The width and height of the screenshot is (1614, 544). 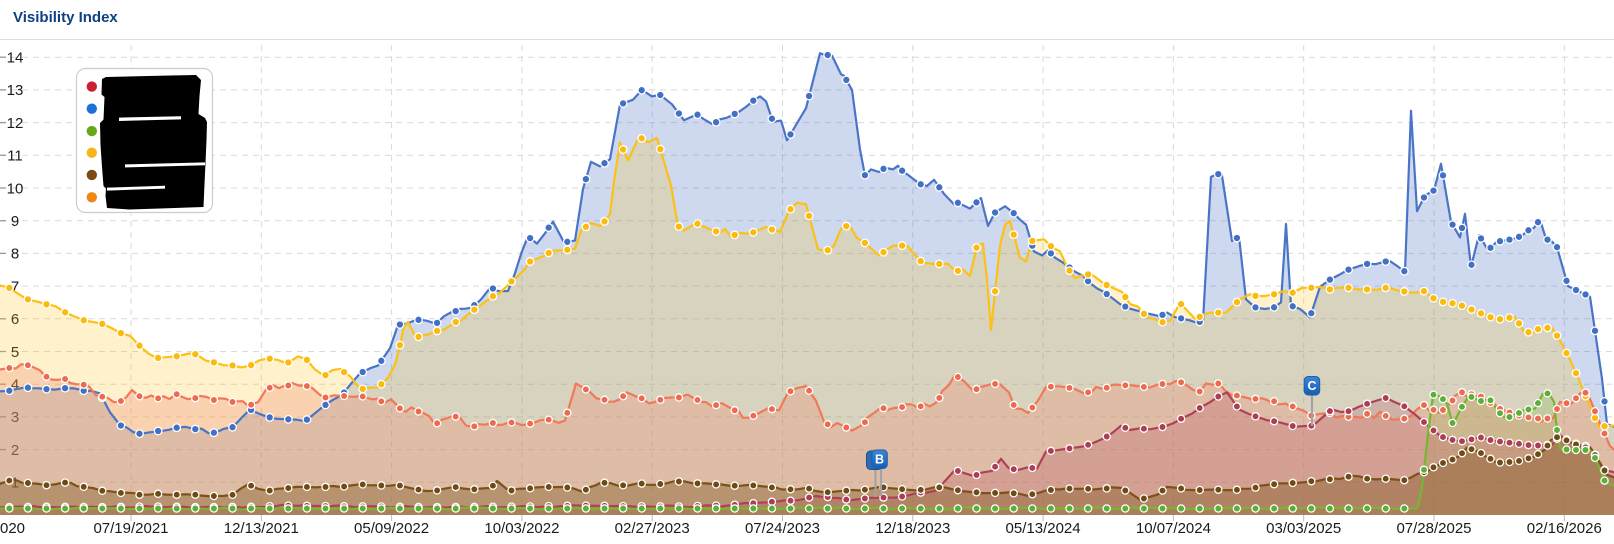 What do you see at coordinates (15, 58) in the screenshot?
I see `svg-text: 14` at bounding box center [15, 58].